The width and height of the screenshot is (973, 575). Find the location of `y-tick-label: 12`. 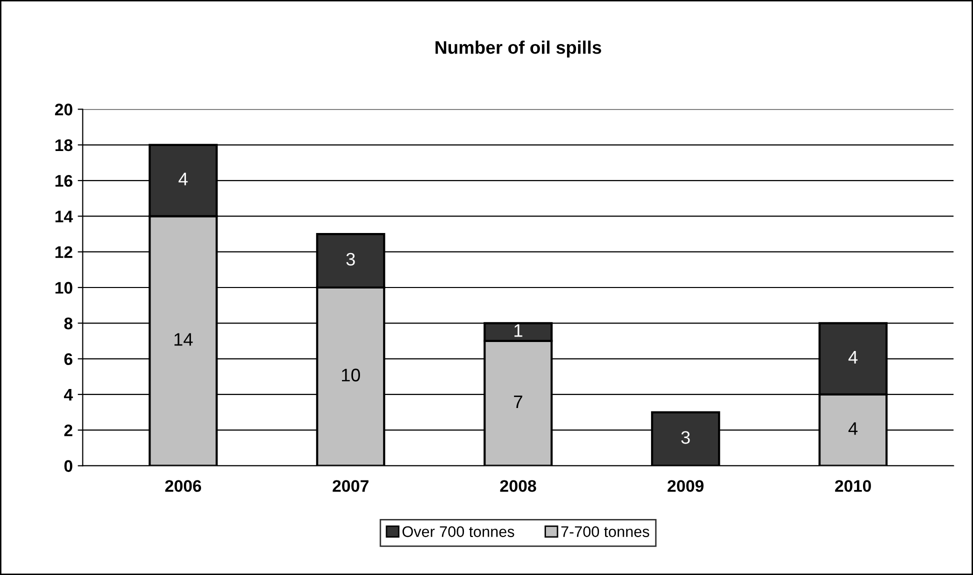

y-tick-label: 12 is located at coordinates (63, 252).